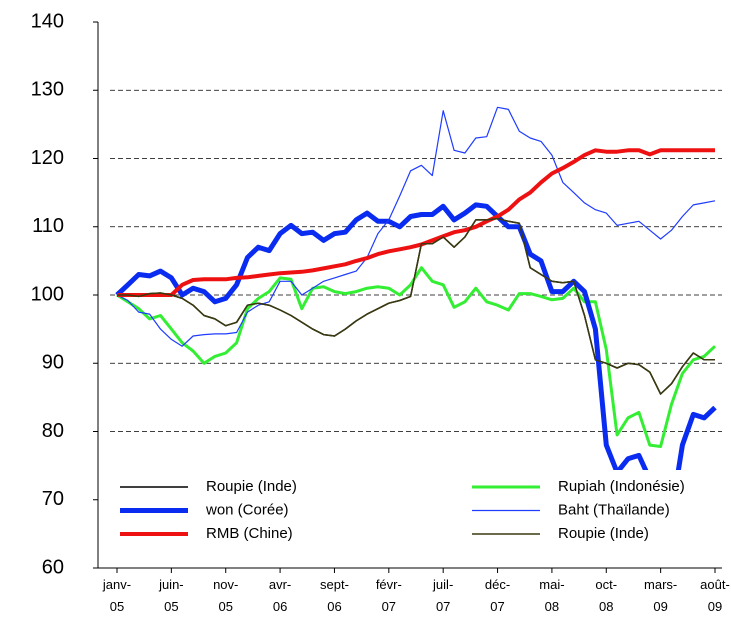 The image size is (731, 620). What do you see at coordinates (606, 595) in the screenshot?
I see `x-tick-label: oct-08` at bounding box center [606, 595].